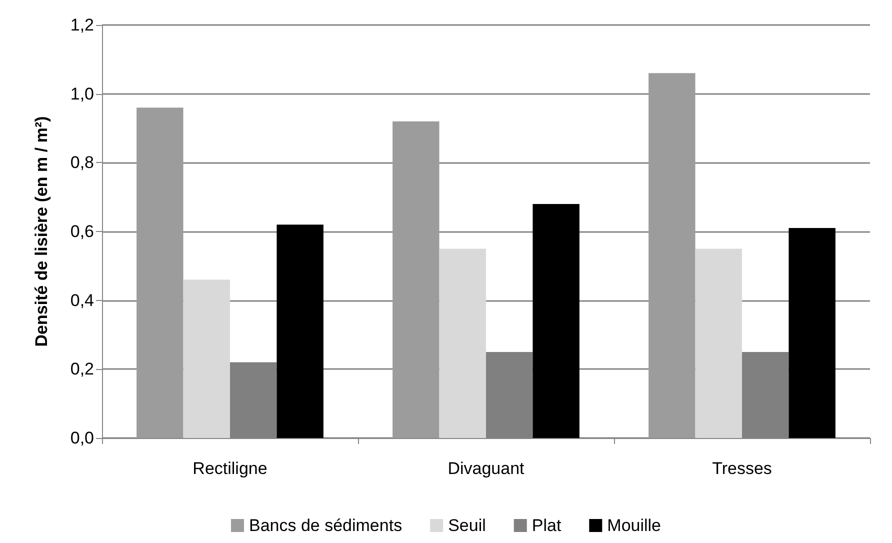 This screenshot has width=892, height=543. What do you see at coordinates (82, 438) in the screenshot?
I see `y-tick-label: 0,0` at bounding box center [82, 438].